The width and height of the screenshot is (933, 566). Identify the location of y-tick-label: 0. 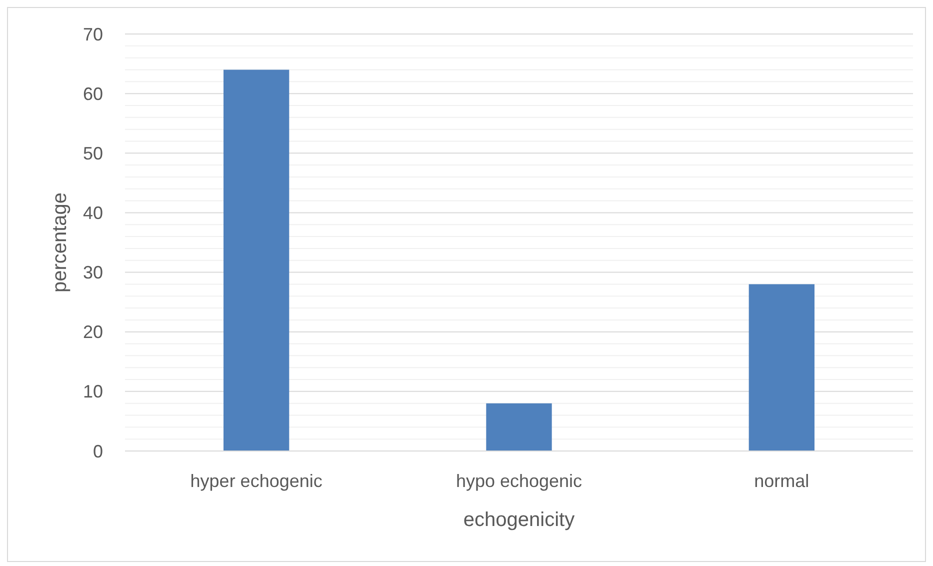
(97, 451).